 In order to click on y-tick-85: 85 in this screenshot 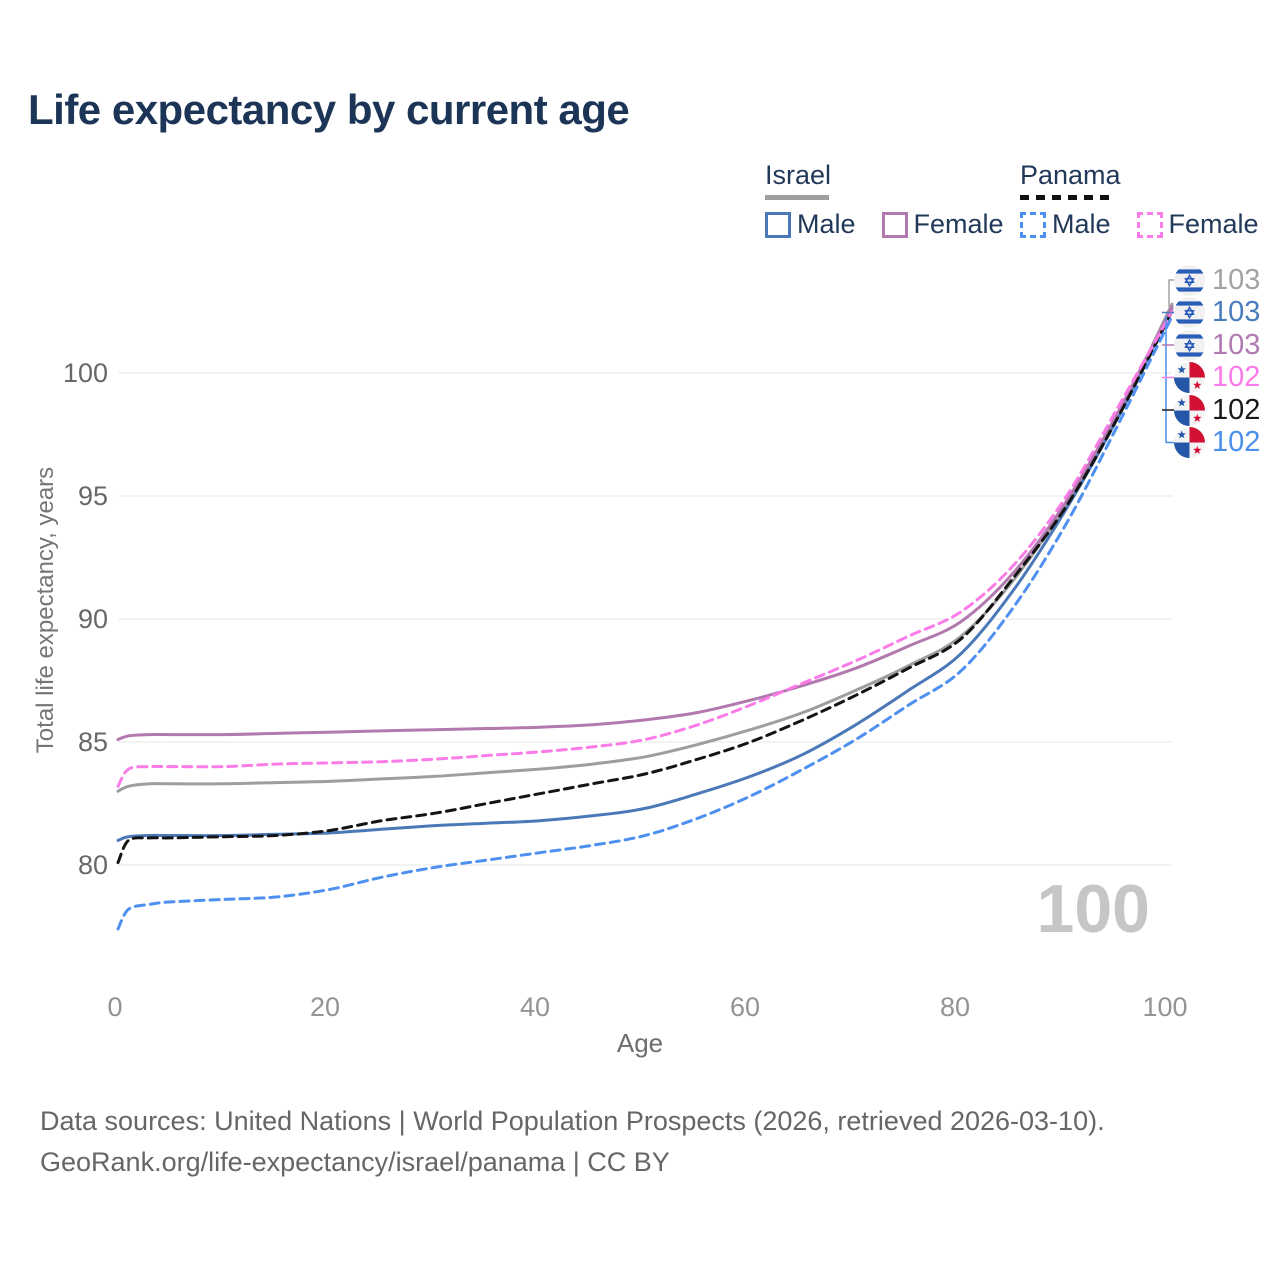, I will do `click(92, 742)`.